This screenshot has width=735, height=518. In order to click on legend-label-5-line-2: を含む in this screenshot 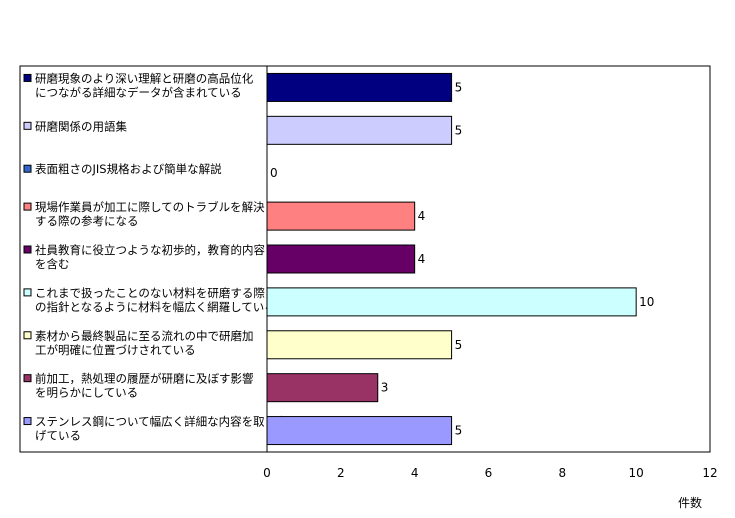, I will do `click(52, 264)`.